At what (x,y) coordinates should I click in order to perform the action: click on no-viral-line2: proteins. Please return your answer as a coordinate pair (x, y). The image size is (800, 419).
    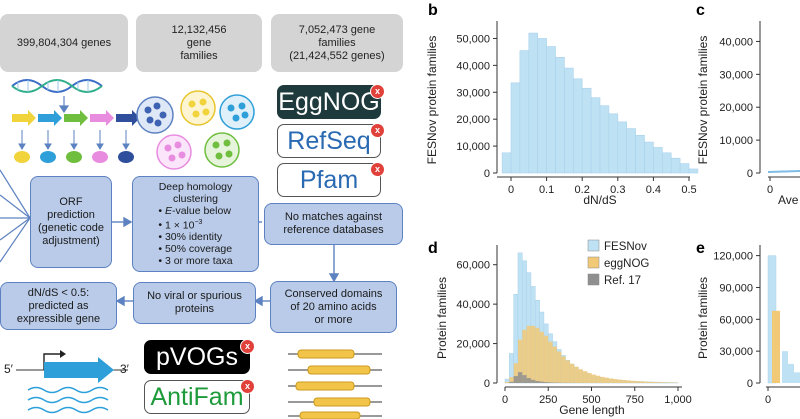
    Looking at the image, I should click on (194, 309).